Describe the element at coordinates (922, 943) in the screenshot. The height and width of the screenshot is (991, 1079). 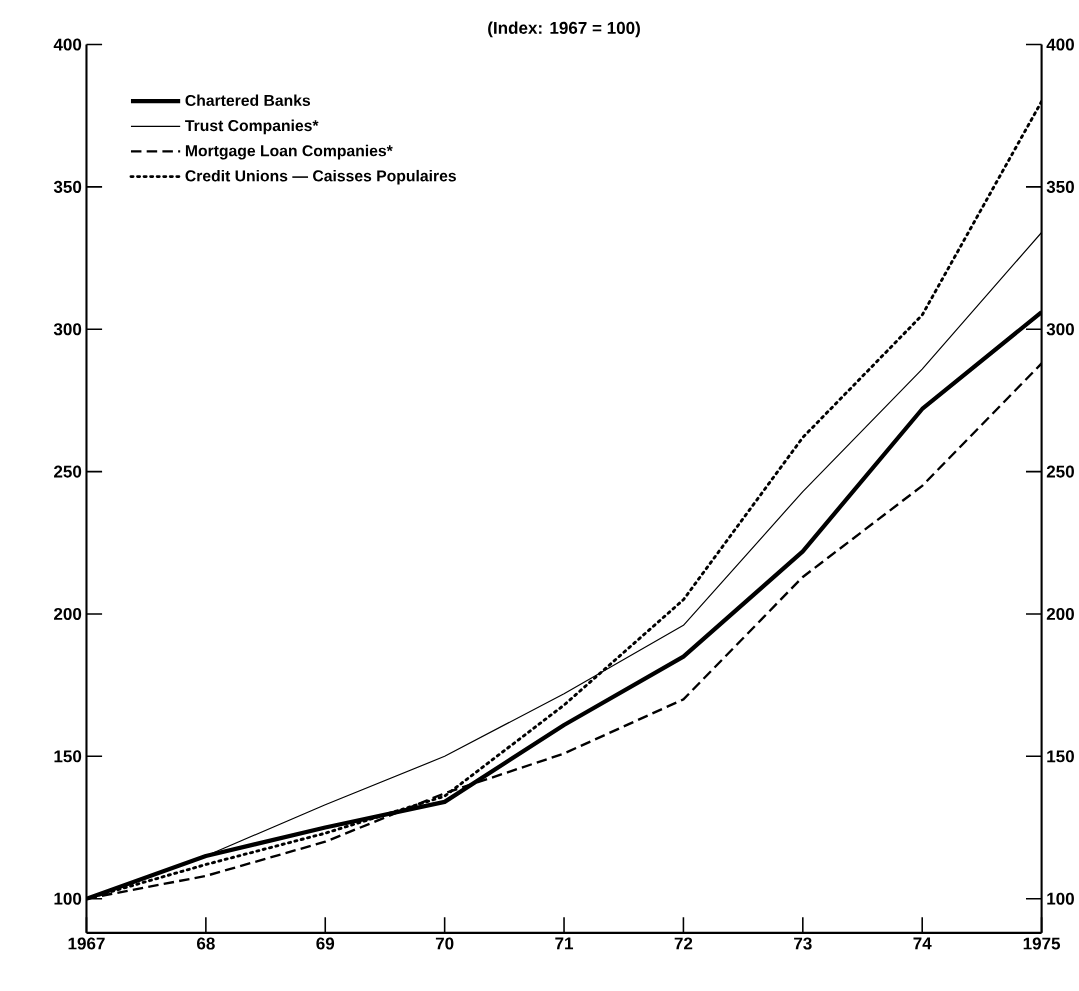
I see `x-tick-label: 74` at that location.